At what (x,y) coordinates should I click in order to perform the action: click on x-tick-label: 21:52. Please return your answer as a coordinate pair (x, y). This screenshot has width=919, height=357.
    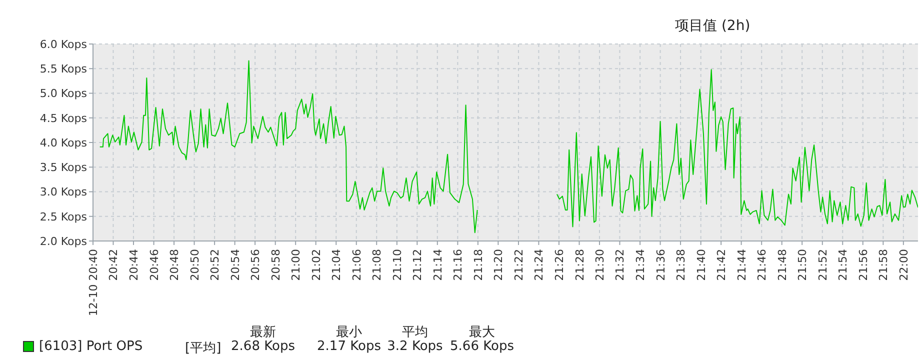
    Looking at the image, I should click on (823, 265).